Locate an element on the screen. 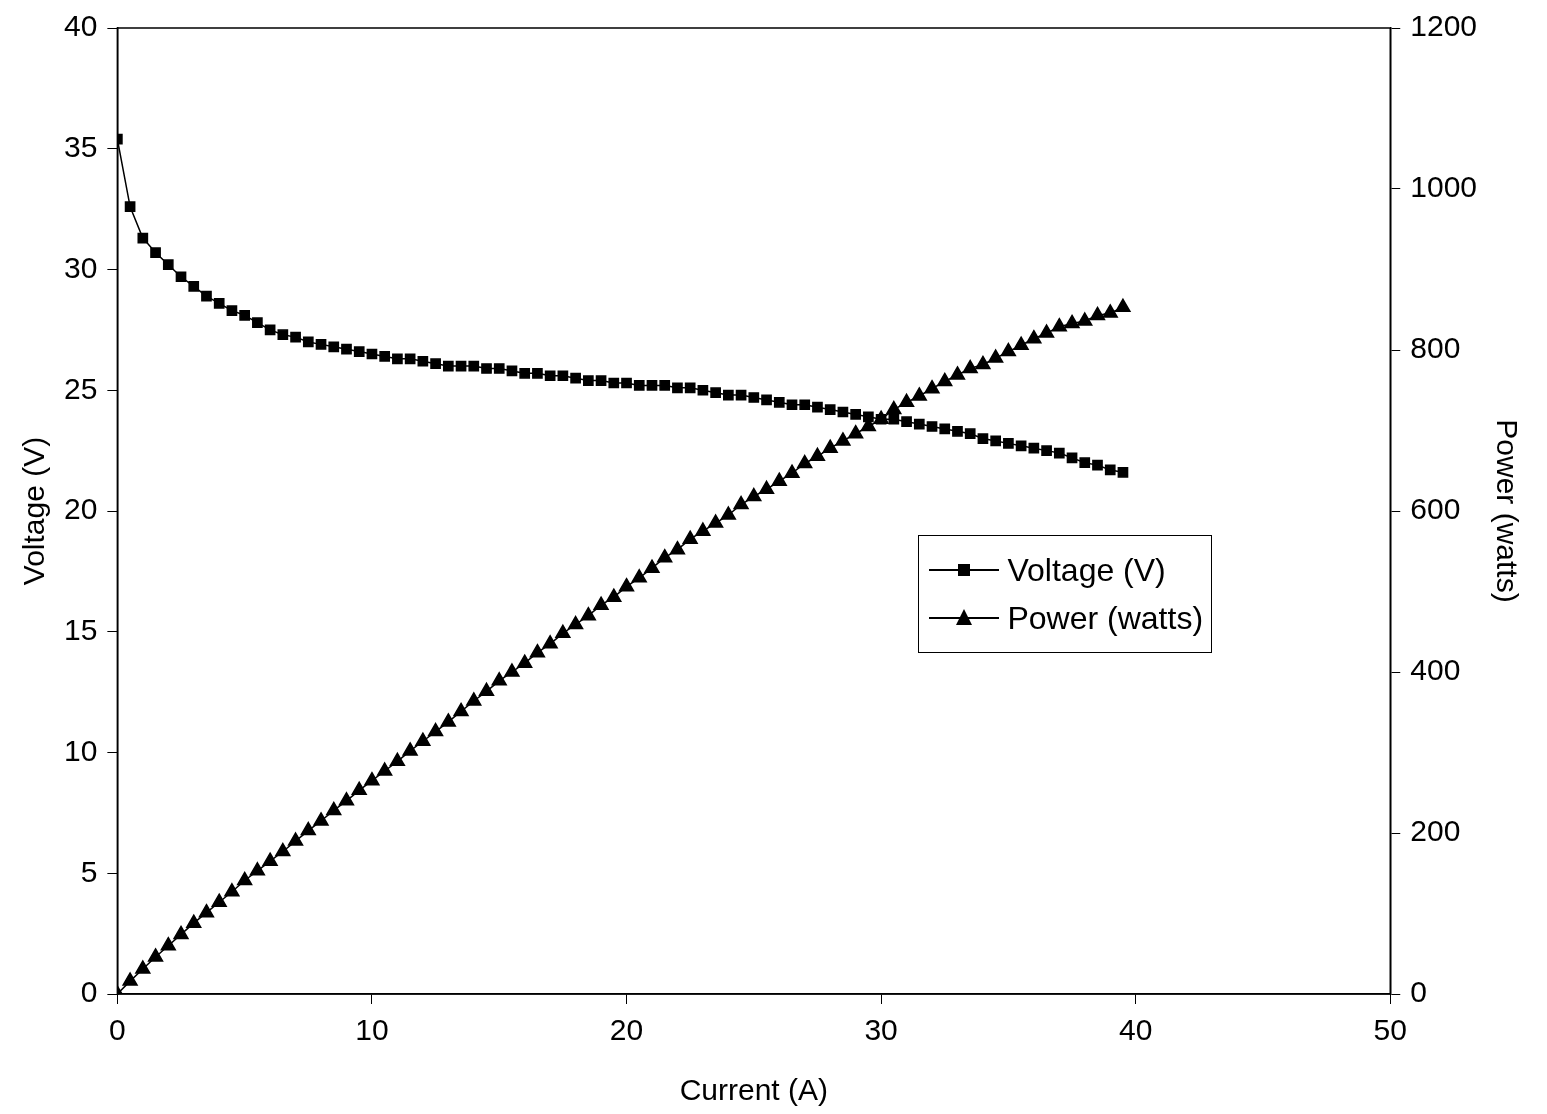  y2-tick-label: 800 is located at coordinates (1435, 348).